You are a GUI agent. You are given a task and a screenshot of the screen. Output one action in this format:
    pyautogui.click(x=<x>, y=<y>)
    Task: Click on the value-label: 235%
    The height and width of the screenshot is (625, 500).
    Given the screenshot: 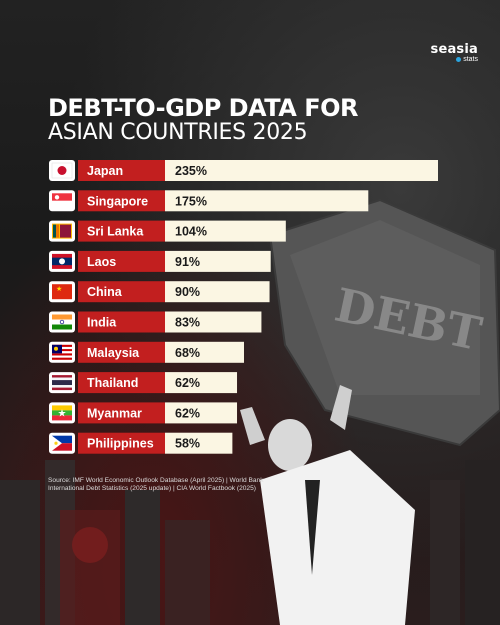 What is the action you would take?
    pyautogui.click(x=191, y=171)
    